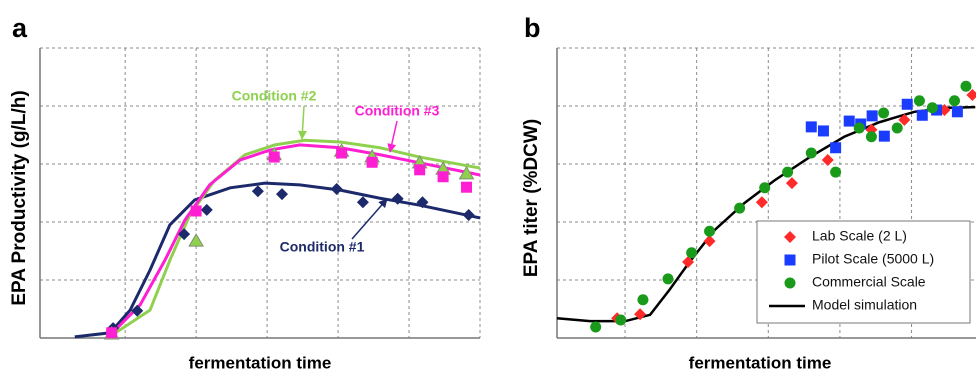  What do you see at coordinates (20, 28) in the screenshot?
I see `panel-letter: a` at bounding box center [20, 28].